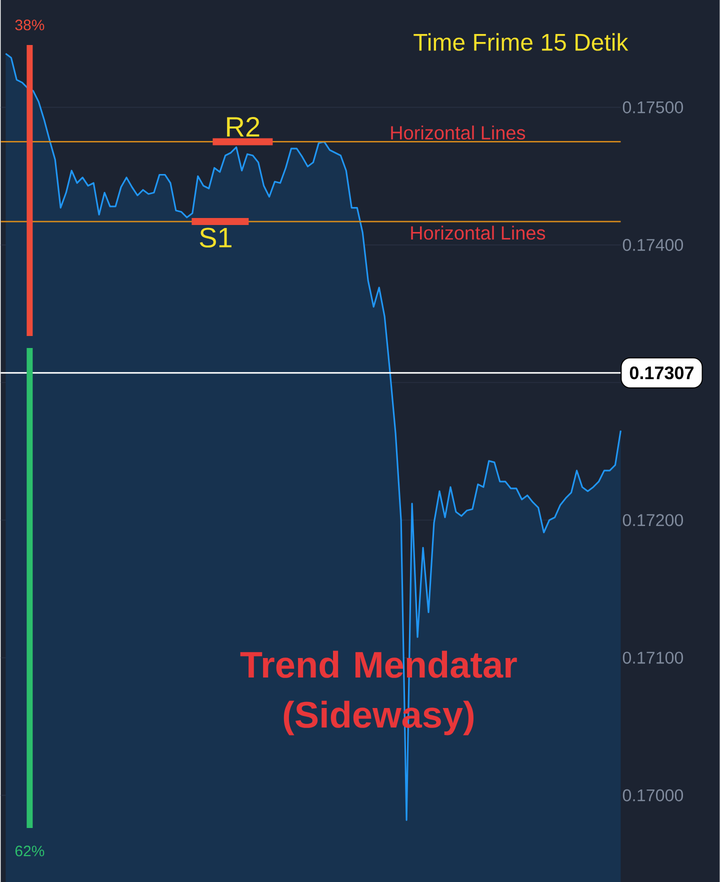  Describe the element at coordinates (653, 107) in the screenshot. I see `y-tick-label: 0.17500` at that location.